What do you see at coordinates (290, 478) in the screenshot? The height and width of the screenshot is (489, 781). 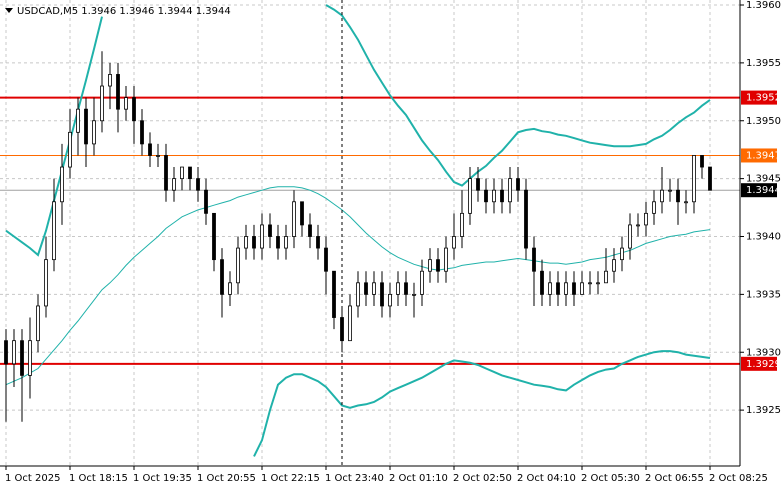 I see `x-tick-label: 1 Oct 22:15` at bounding box center [290, 478].